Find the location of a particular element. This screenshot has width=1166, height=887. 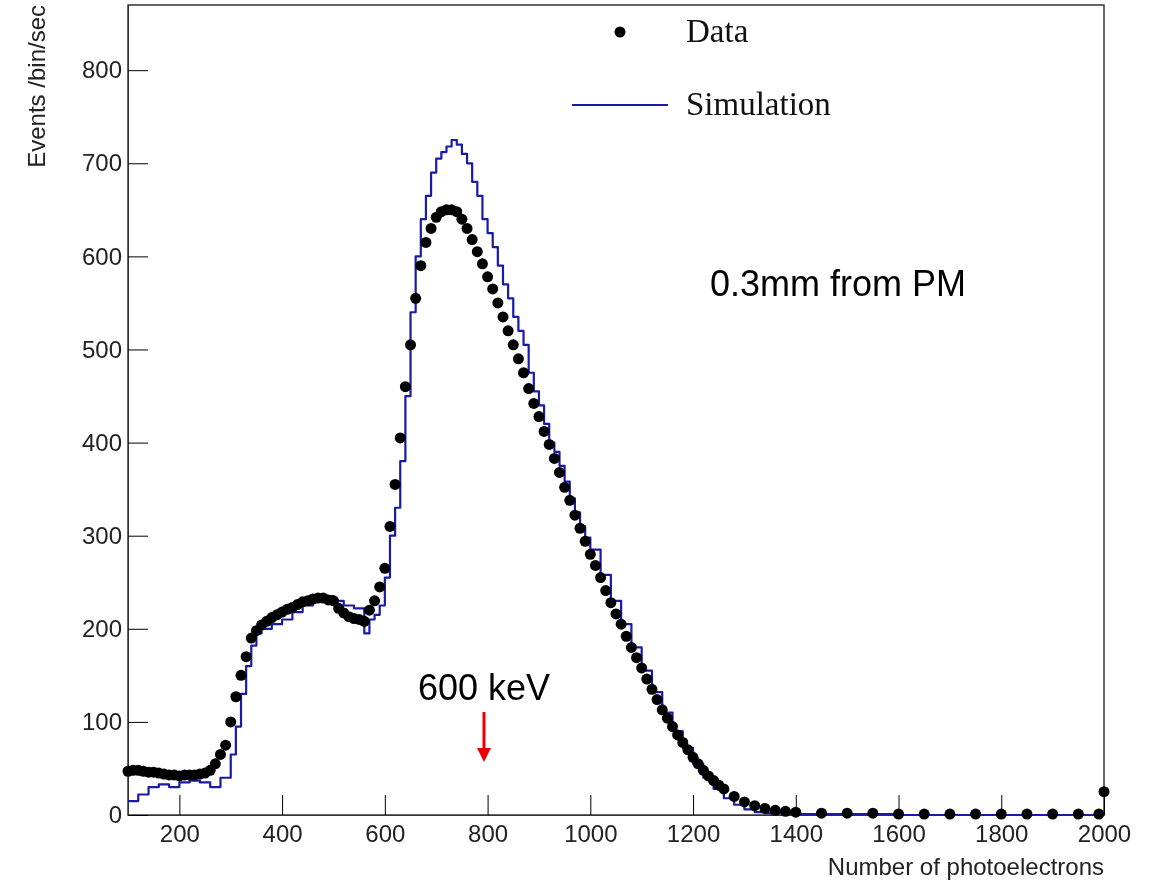

x-tick-label: 1000 is located at coordinates (591, 834).